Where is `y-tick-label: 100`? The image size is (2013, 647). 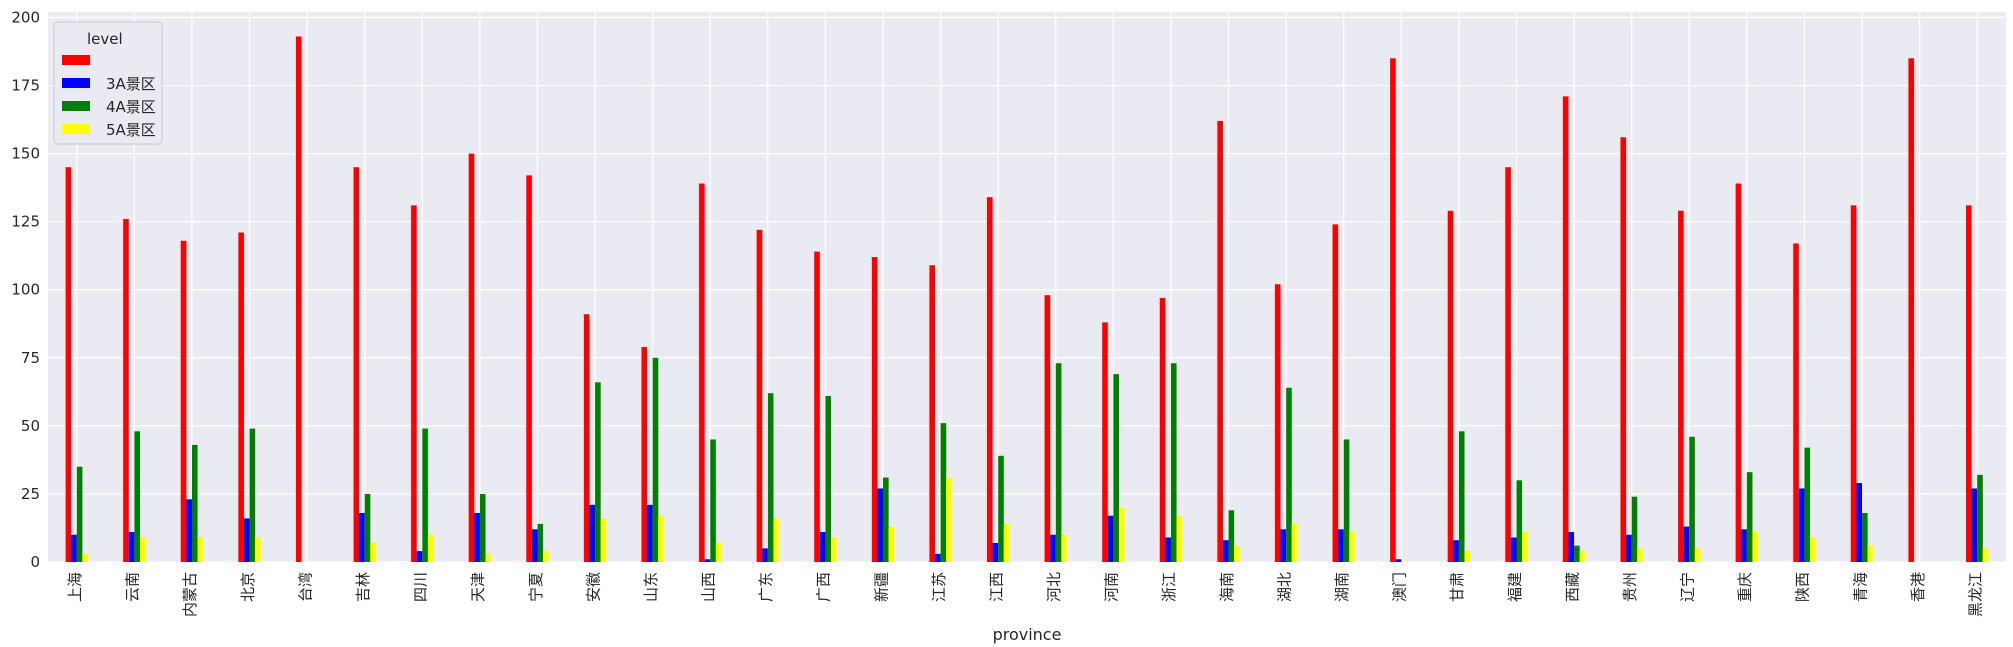 y-tick-label: 100 is located at coordinates (25, 290).